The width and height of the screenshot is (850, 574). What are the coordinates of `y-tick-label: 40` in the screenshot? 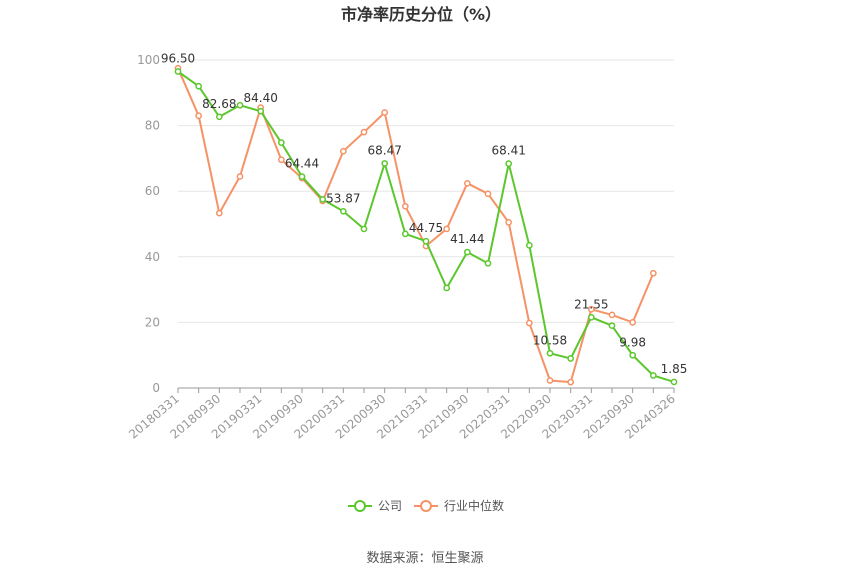 It's located at (152, 257).